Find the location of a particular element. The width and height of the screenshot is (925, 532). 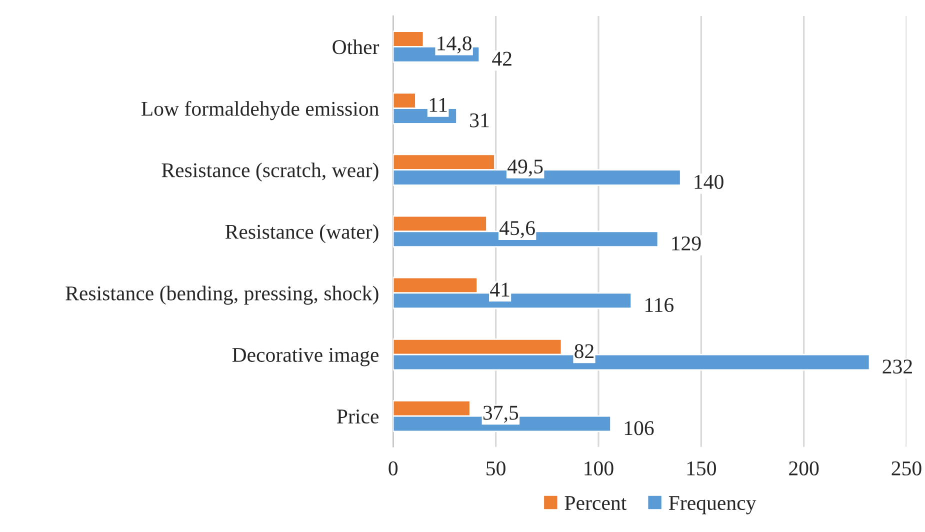

data-label: 82 is located at coordinates (584, 351).